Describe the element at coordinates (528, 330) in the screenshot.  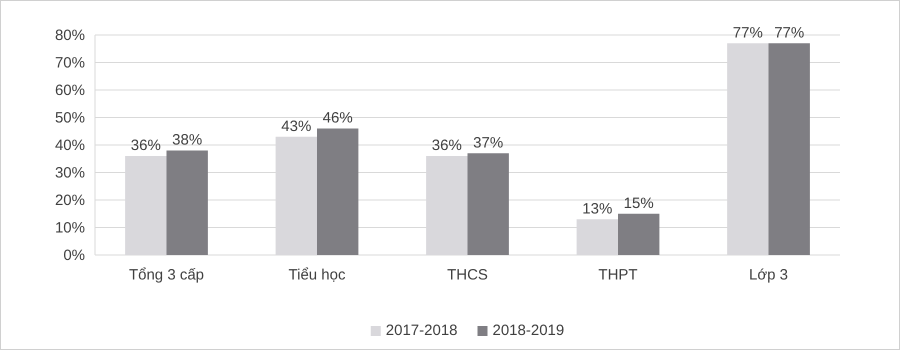
I see `legend-label: 2018-2019` at that location.